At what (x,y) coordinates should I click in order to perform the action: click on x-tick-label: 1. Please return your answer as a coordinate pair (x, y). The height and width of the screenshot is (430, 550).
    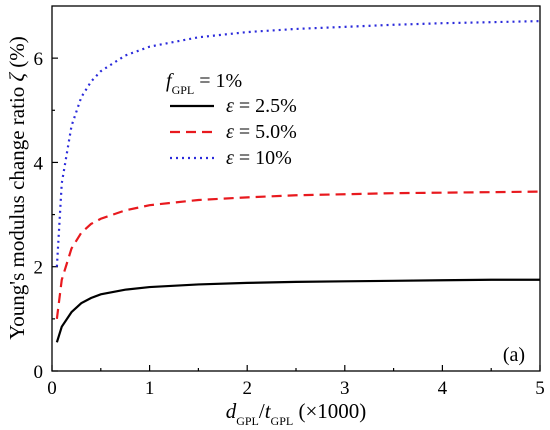
    Looking at the image, I should click on (150, 388).